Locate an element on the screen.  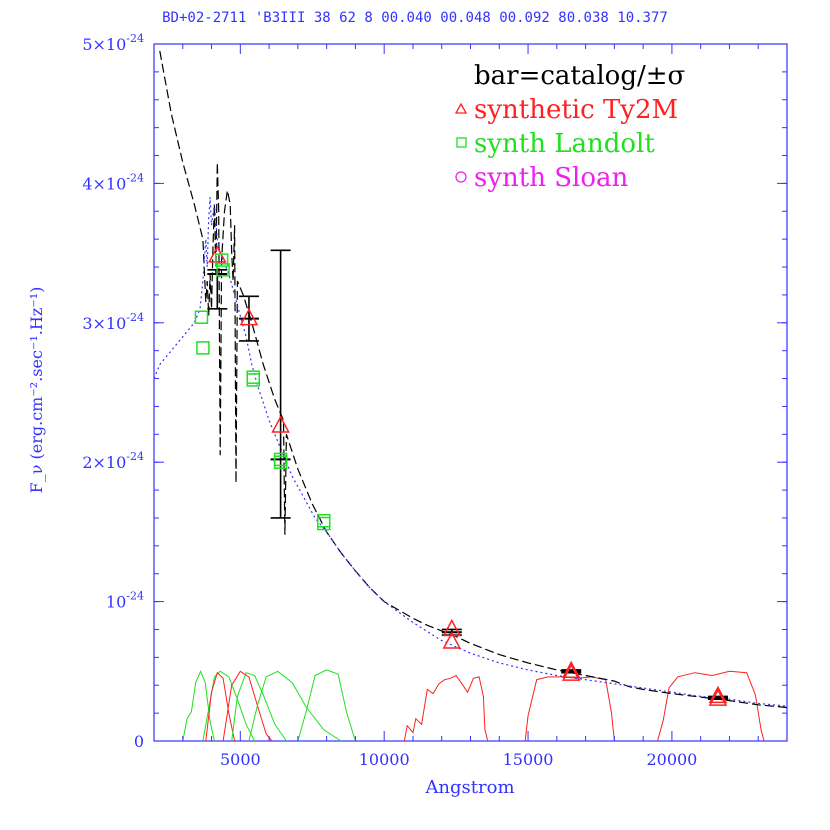
x-tick-label: 15000 is located at coordinates (528, 759).